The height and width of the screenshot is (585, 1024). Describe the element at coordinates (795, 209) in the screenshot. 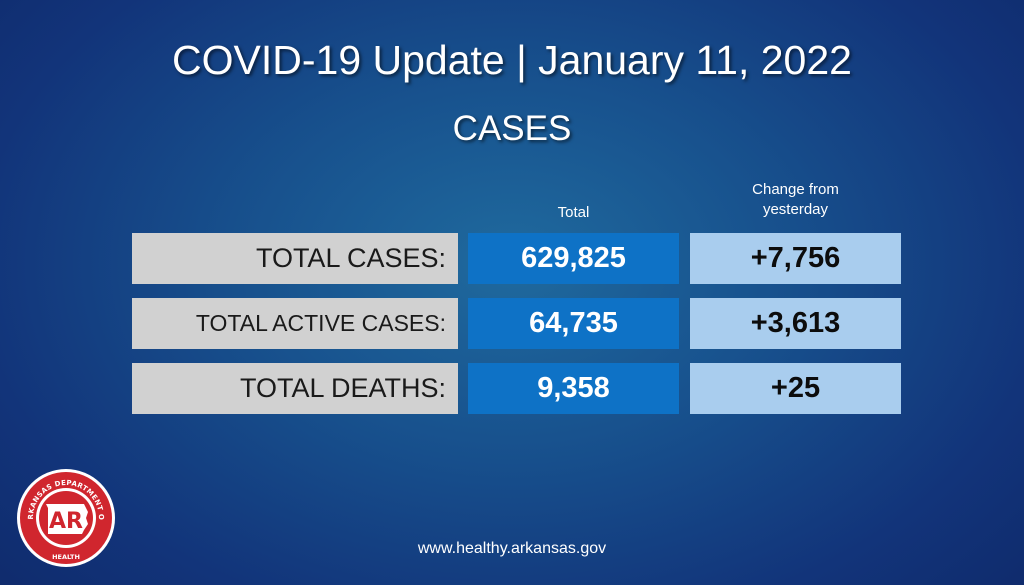

I see `column-header-change-line2: yesterday` at that location.